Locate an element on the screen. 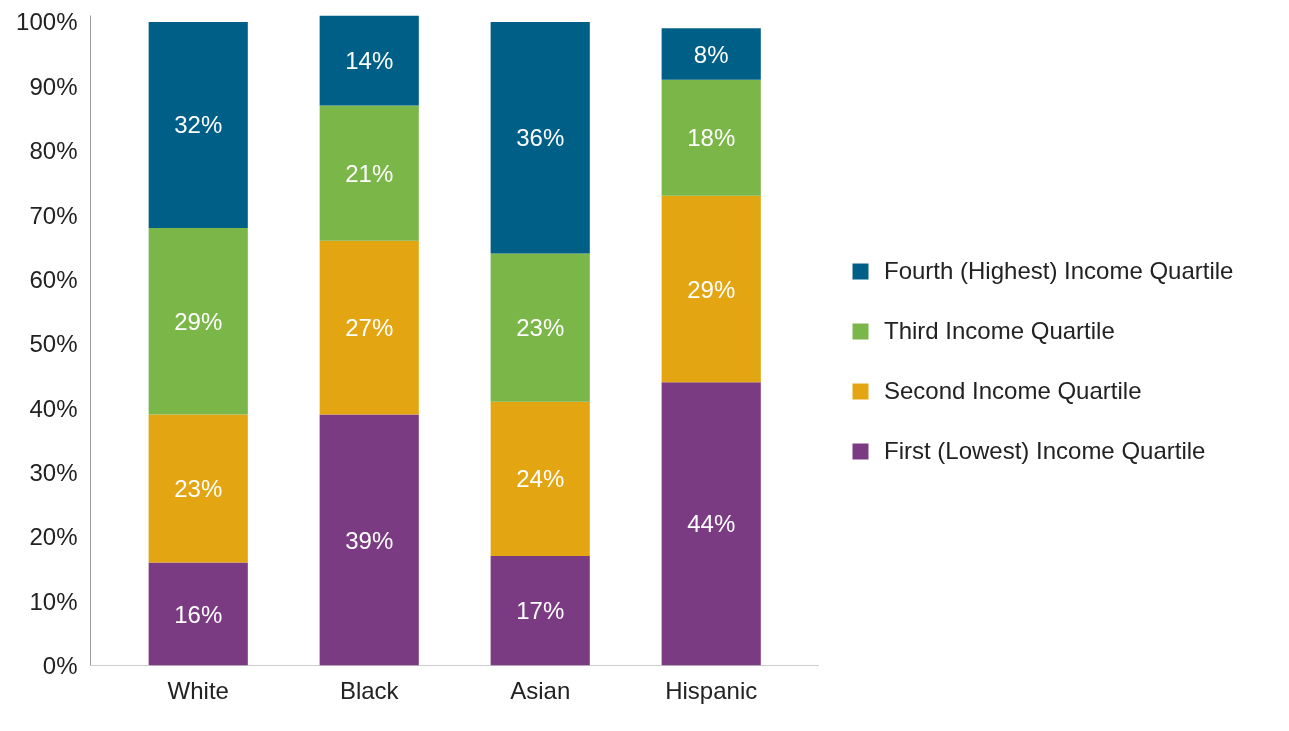 Image resolution: width=1289 pixels, height=731 pixels. y-tick-label: 30% is located at coordinates (53, 472).